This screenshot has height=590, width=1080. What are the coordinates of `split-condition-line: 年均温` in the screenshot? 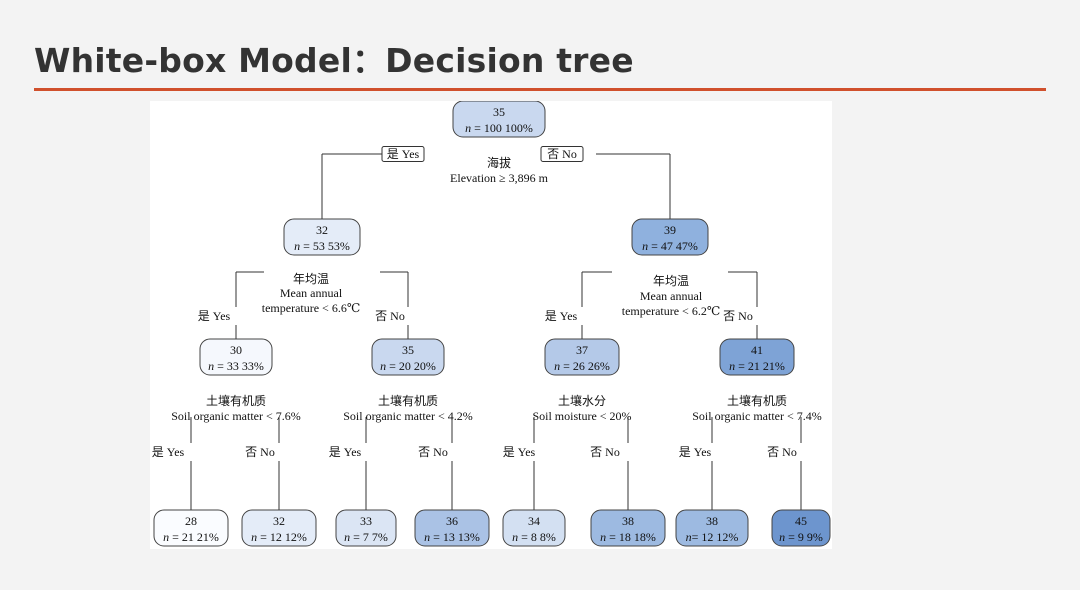 It's located at (671, 281).